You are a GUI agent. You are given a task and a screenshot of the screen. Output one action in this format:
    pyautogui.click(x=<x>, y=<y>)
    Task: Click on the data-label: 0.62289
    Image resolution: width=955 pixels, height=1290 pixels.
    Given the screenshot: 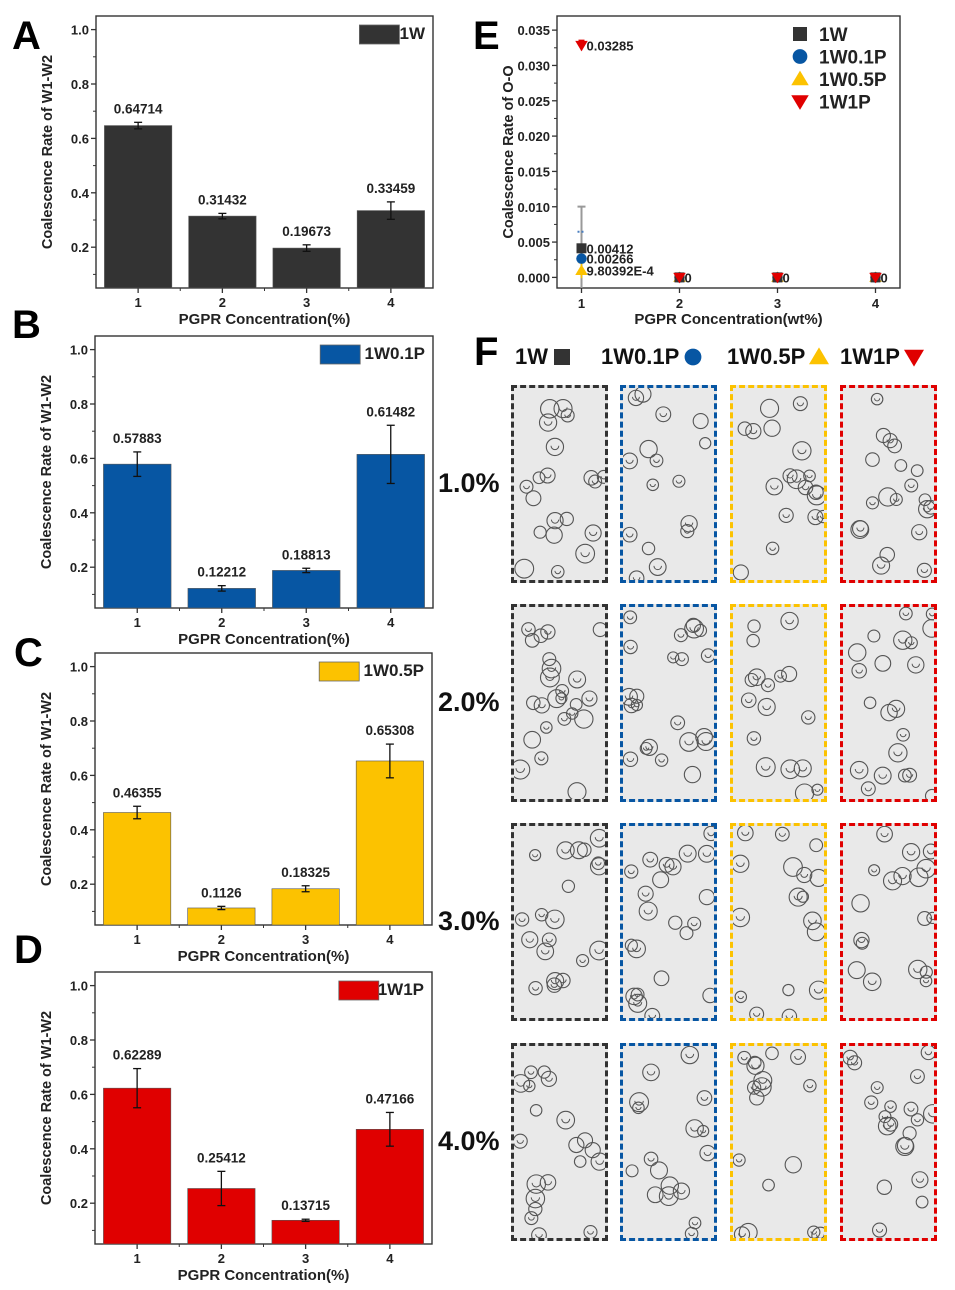 What is the action you would take?
    pyautogui.click(x=137, y=1055)
    